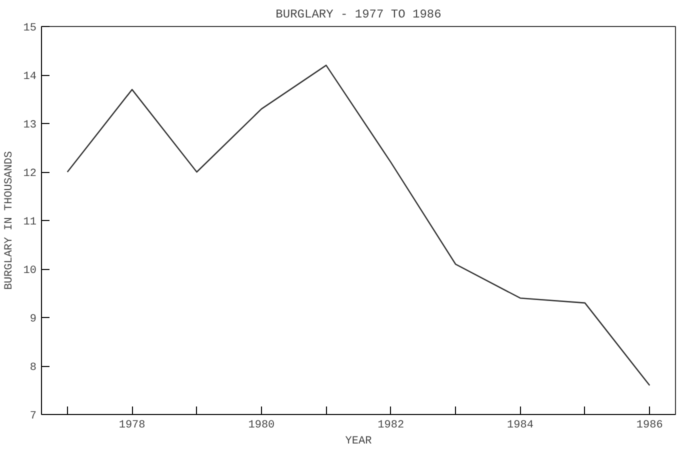 Image resolution: width=686 pixels, height=454 pixels. What do you see at coordinates (30, 222) in the screenshot?
I see `y-tick-label: 11` at bounding box center [30, 222].